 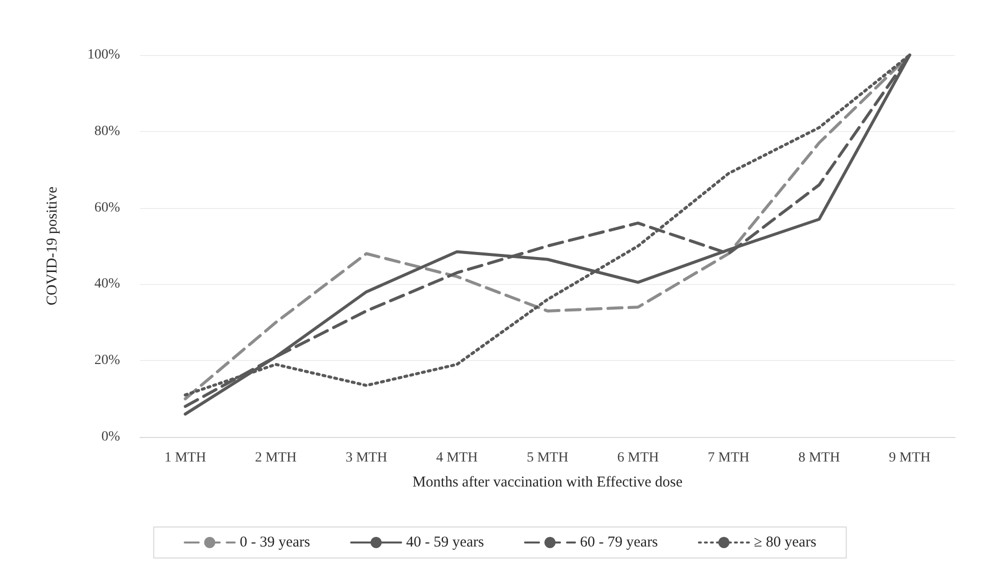 I want to click on x-tick-label: 4 MTH, so click(x=457, y=458).